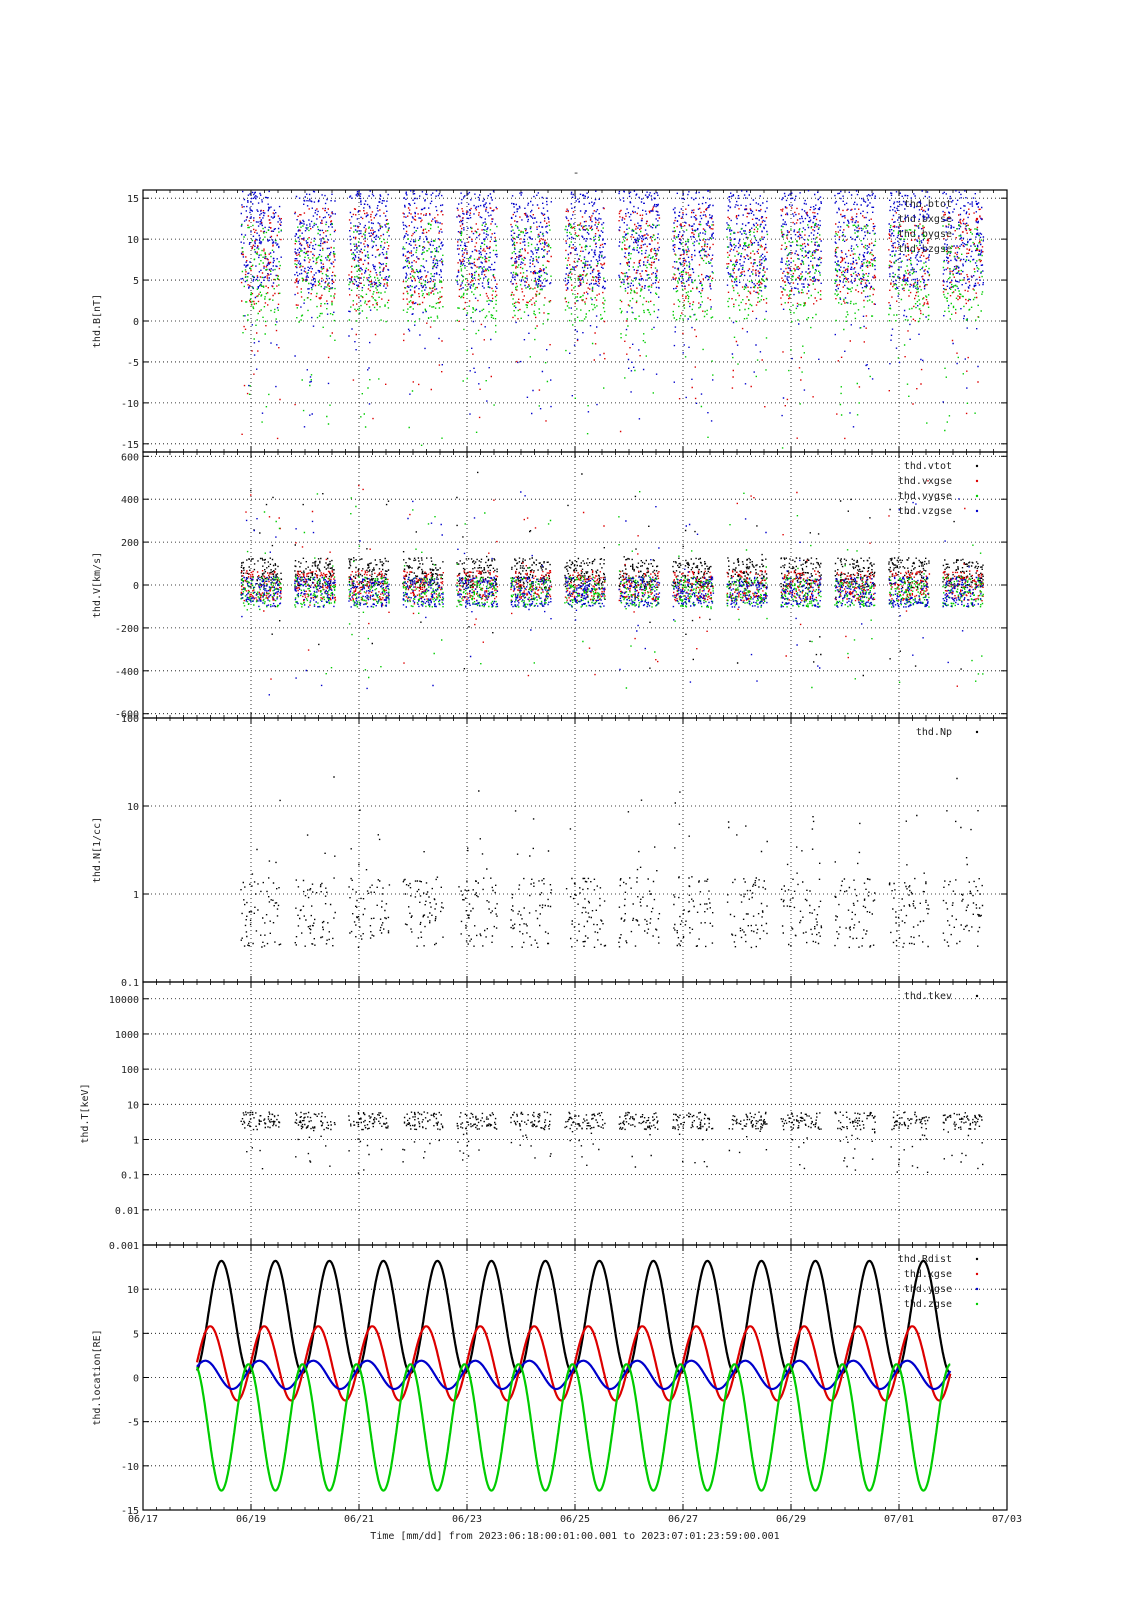  Describe the element at coordinates (925, 496) in the screenshot. I see `legend-label: thd.vygse` at that location.